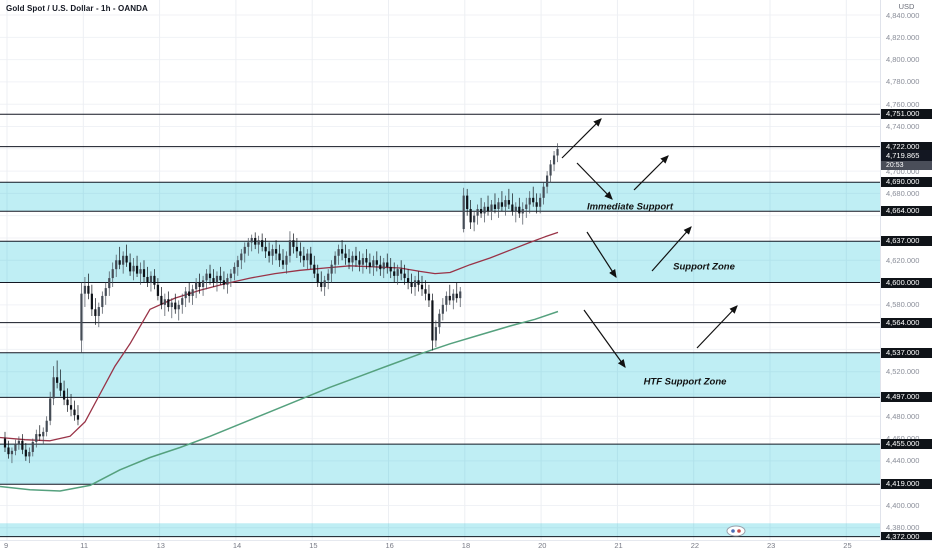 This screenshot has width=932, height=550. I want to click on price-axis-tick: 4,460.000, so click(906, 438).